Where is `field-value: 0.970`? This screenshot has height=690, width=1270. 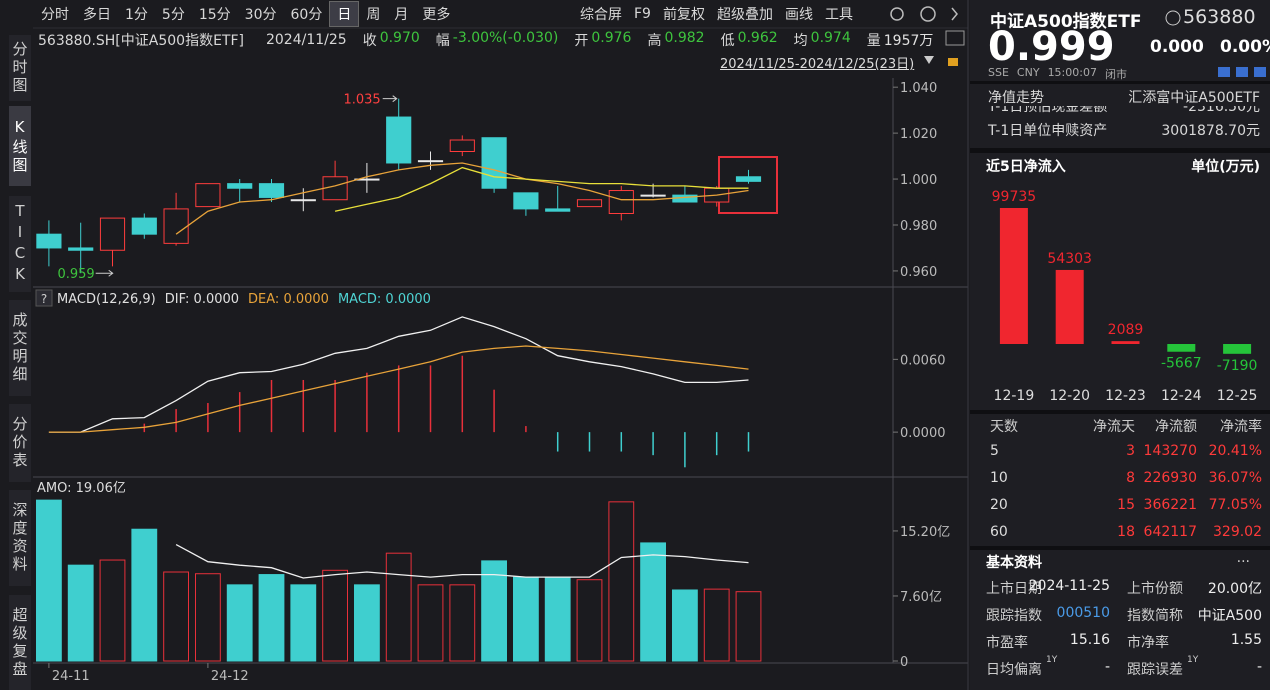 field-value: 0.970 is located at coordinates (399, 38).